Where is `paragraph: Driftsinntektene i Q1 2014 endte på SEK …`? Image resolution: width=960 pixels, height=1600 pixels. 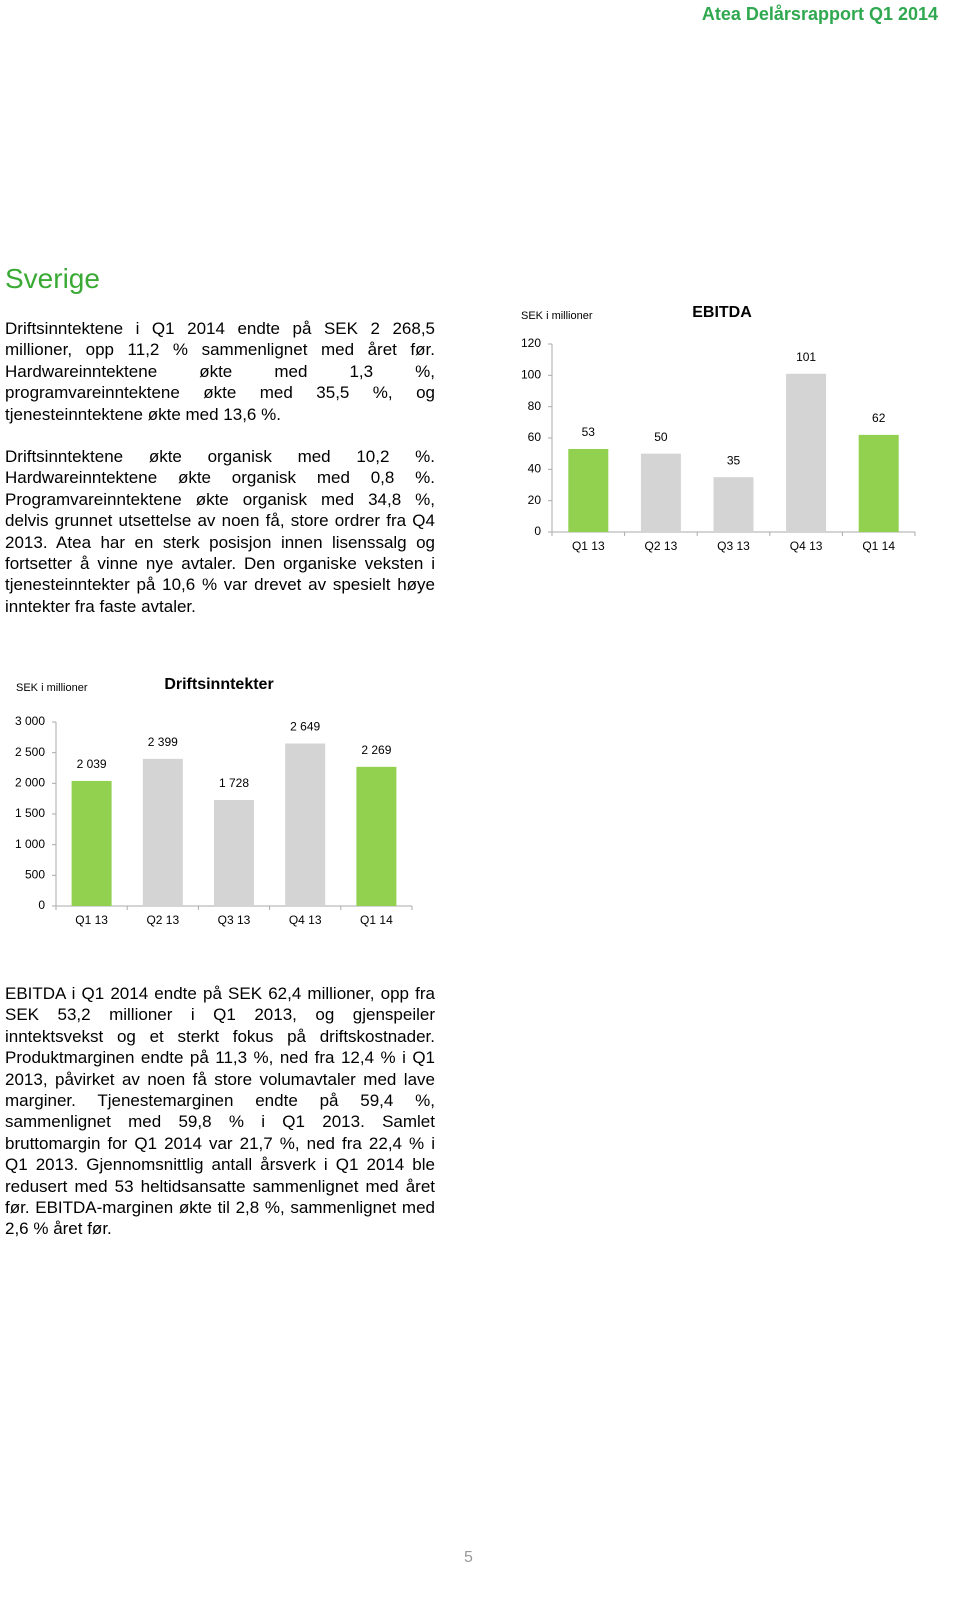 paragraph: Driftsinntektene i Q1 2014 endte på SEK … is located at coordinates (220, 371).